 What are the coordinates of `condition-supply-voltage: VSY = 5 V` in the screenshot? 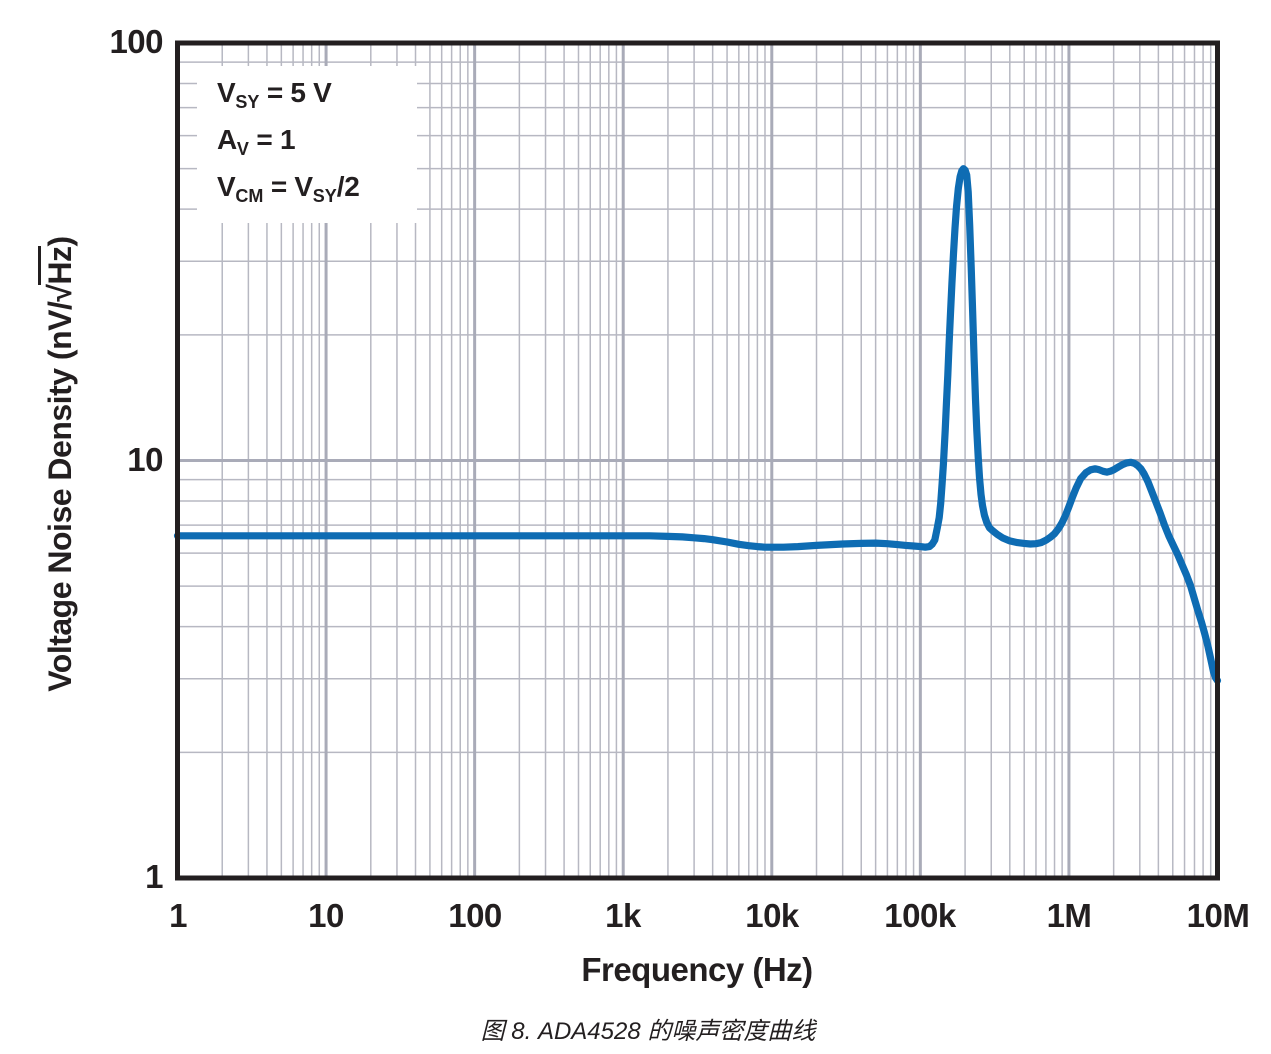 It's located at (274, 94).